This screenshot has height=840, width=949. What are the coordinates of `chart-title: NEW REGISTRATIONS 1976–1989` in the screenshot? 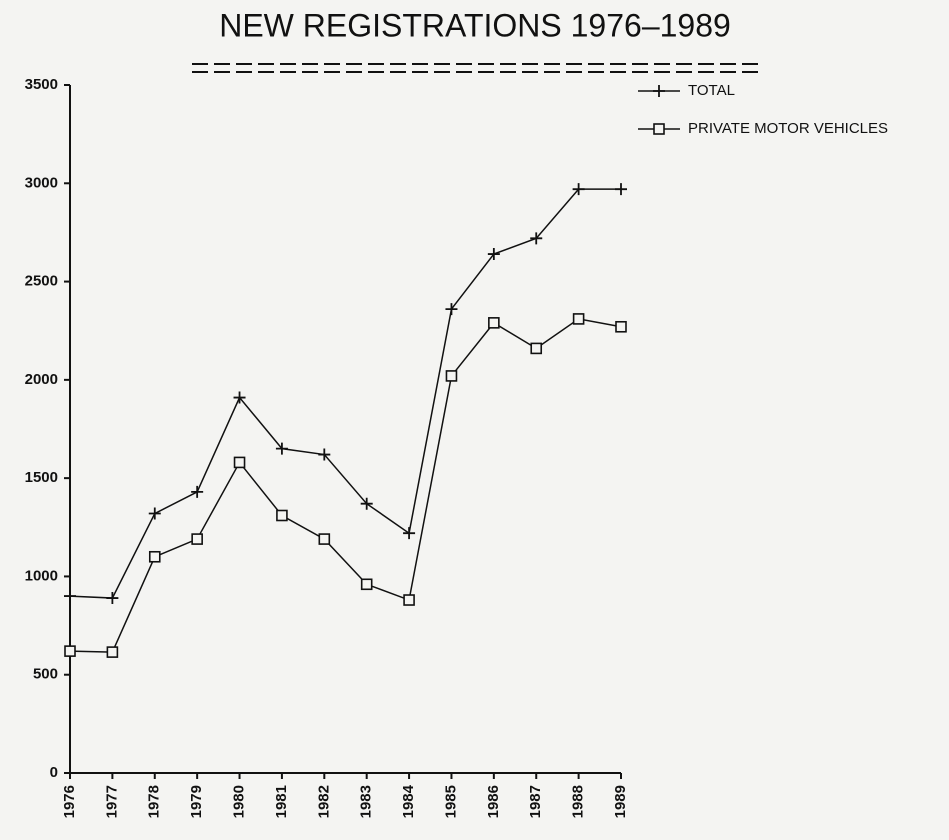 It's located at (475, 25).